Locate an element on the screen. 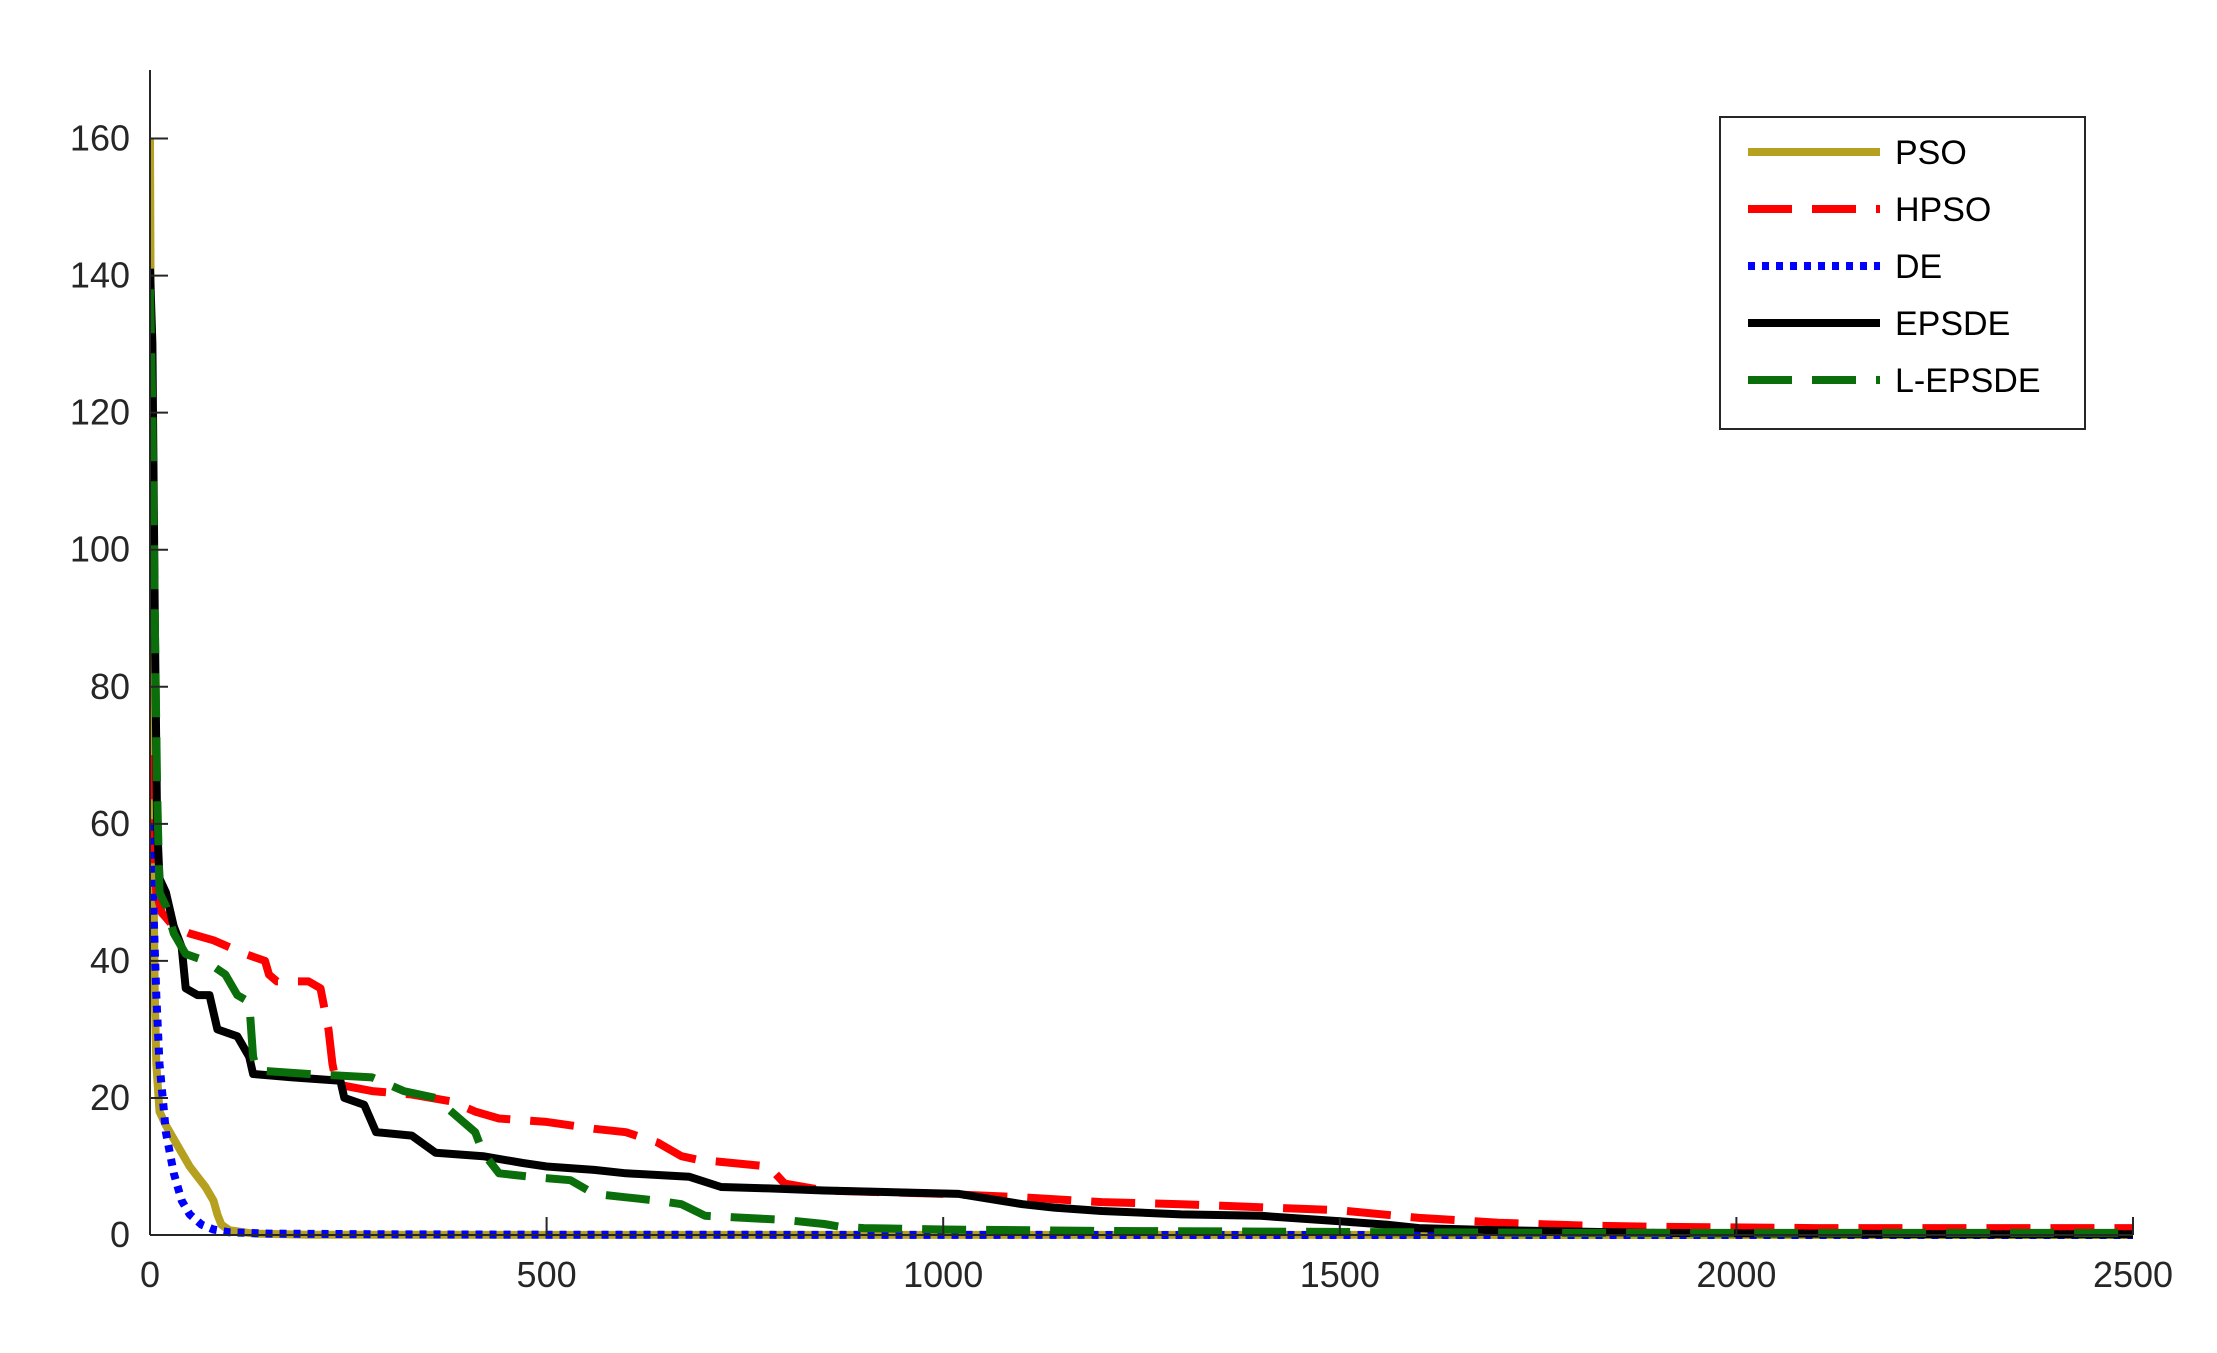  x-ticks: 0 500 1000 1500 2000 2500 is located at coordinates (1156, 1256).